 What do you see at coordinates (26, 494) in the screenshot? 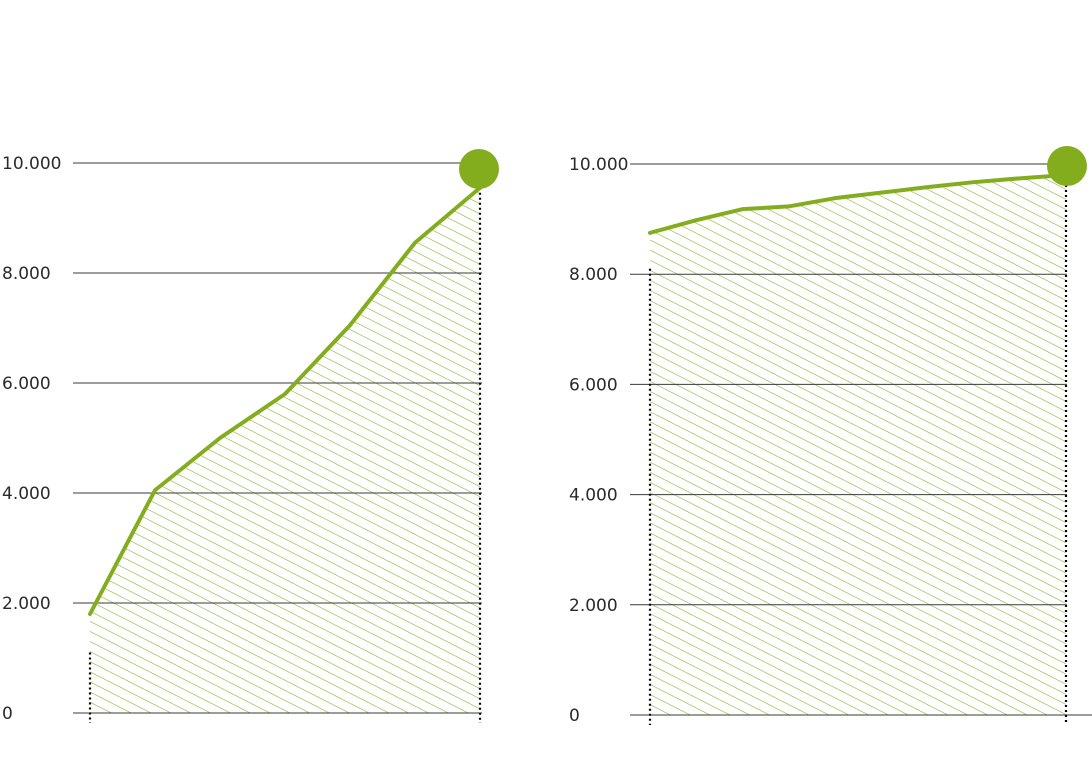
I see `left-y-tick-label-2: 4.000` at bounding box center [26, 494].